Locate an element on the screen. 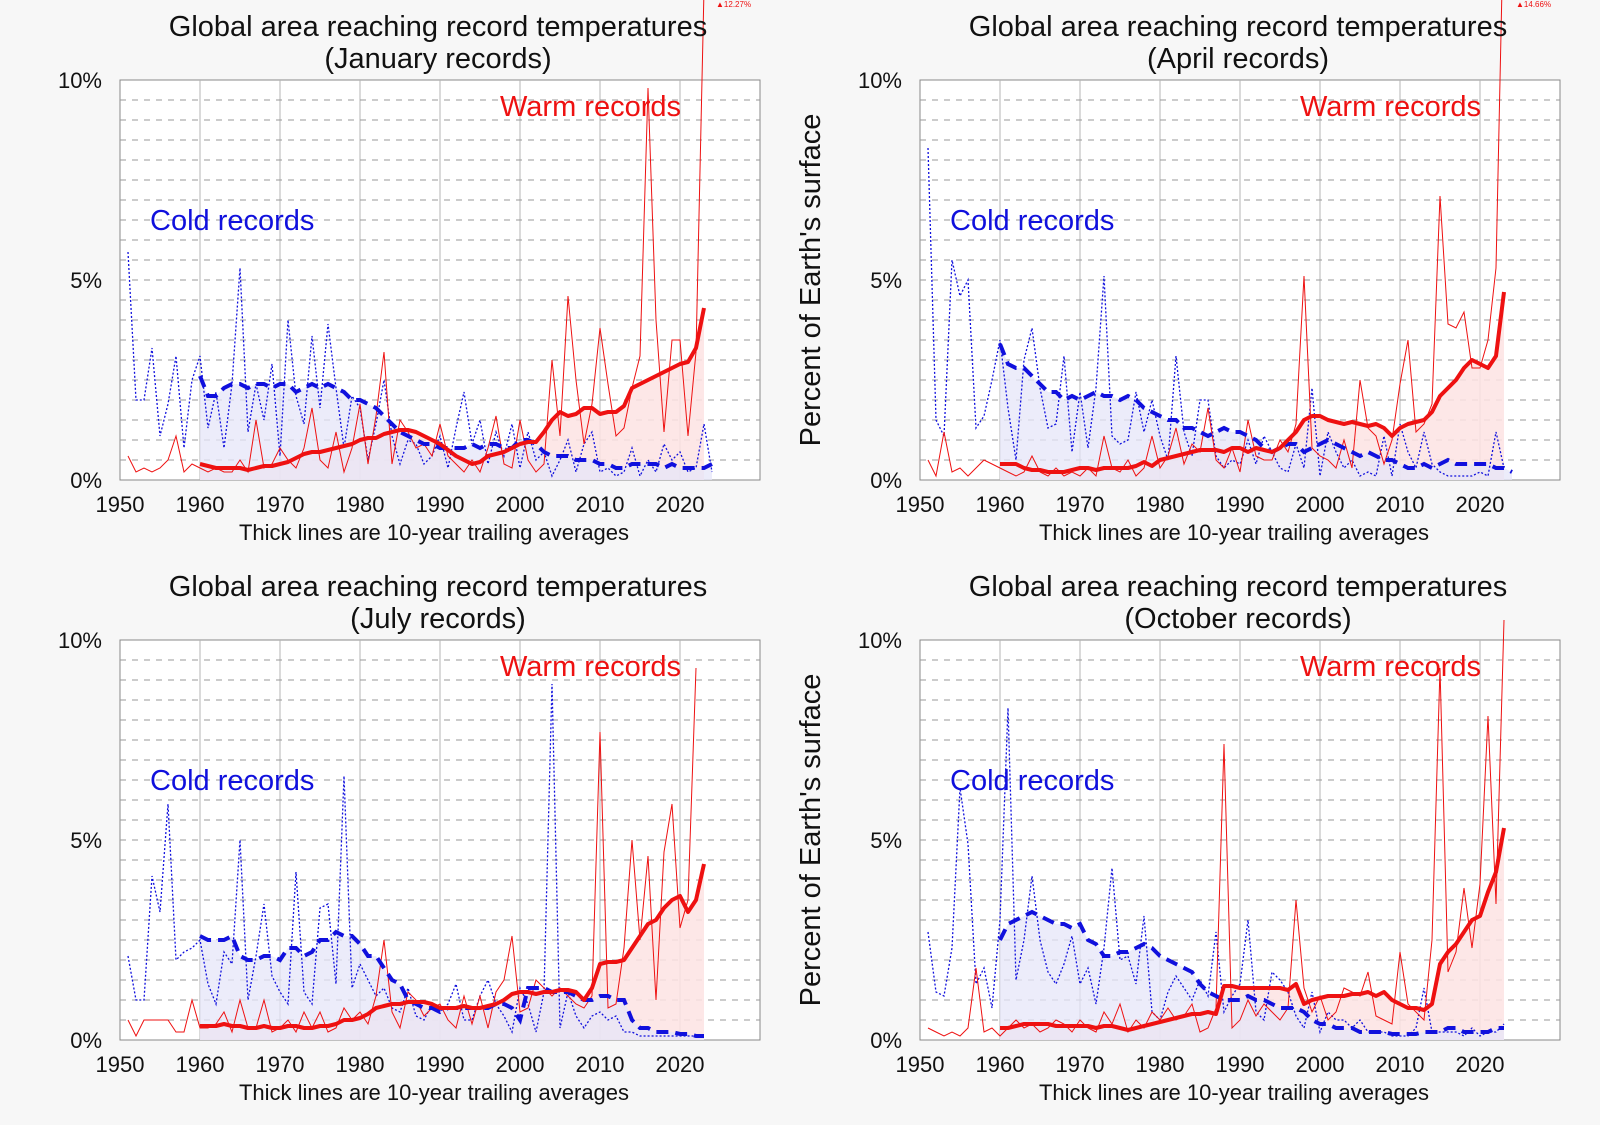  warm-records-annual-line is located at coordinates (412, 852).